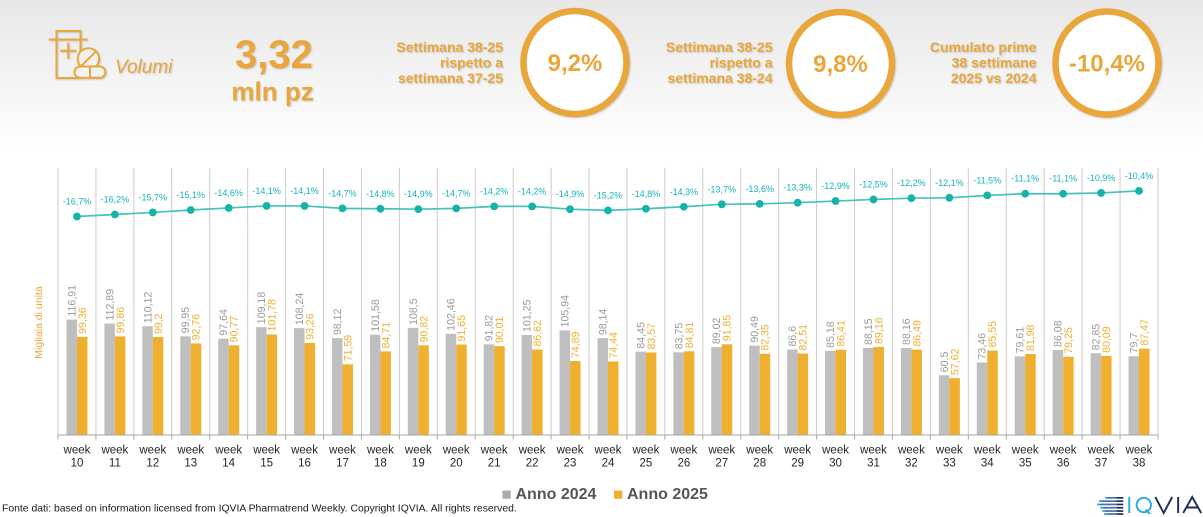 The height and width of the screenshot is (517, 1203). Describe the element at coordinates (159, 323) in the screenshot. I see `svg-text: 99,2` at that location.